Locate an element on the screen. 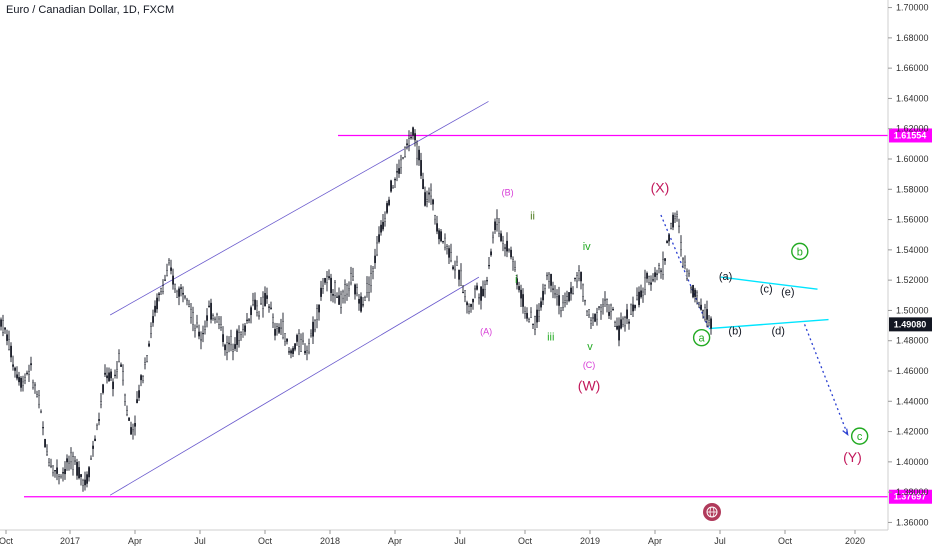  wave-label-B: (B) is located at coordinates (508, 192).